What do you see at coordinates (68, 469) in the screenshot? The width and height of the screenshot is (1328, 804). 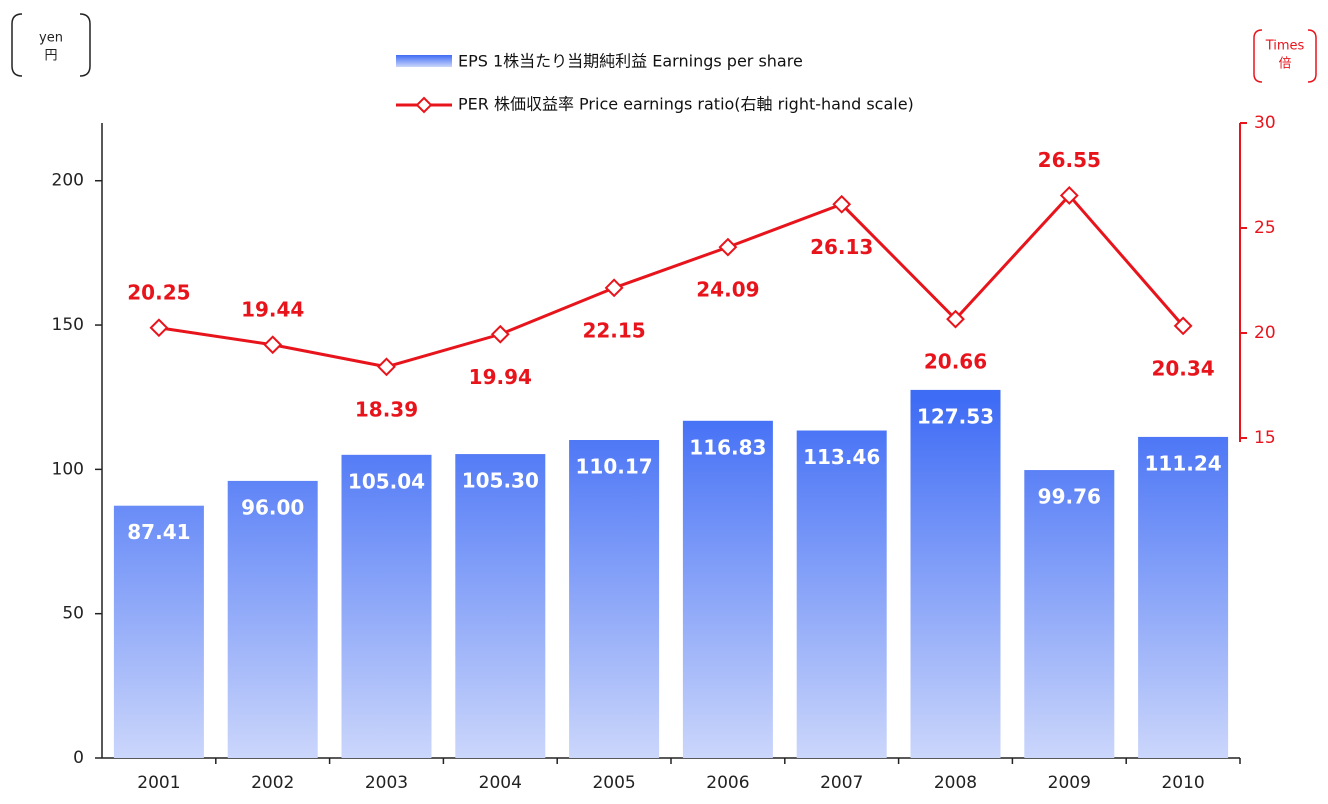 I see `y-tick-label: 100` at bounding box center [68, 469].